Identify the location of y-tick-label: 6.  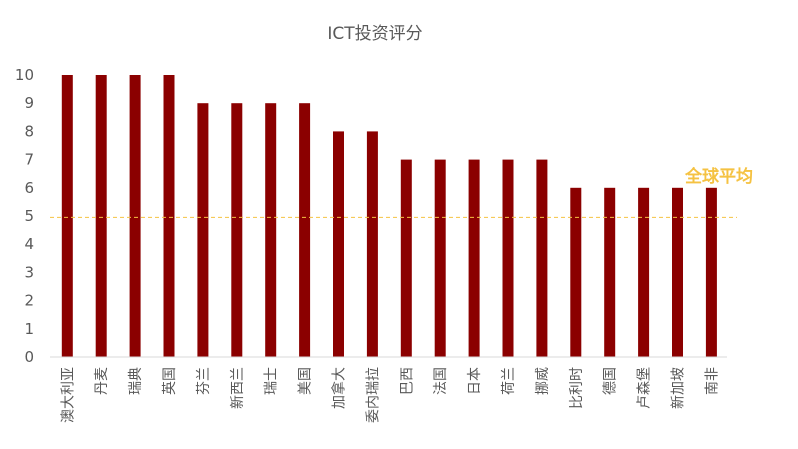
(29, 188).